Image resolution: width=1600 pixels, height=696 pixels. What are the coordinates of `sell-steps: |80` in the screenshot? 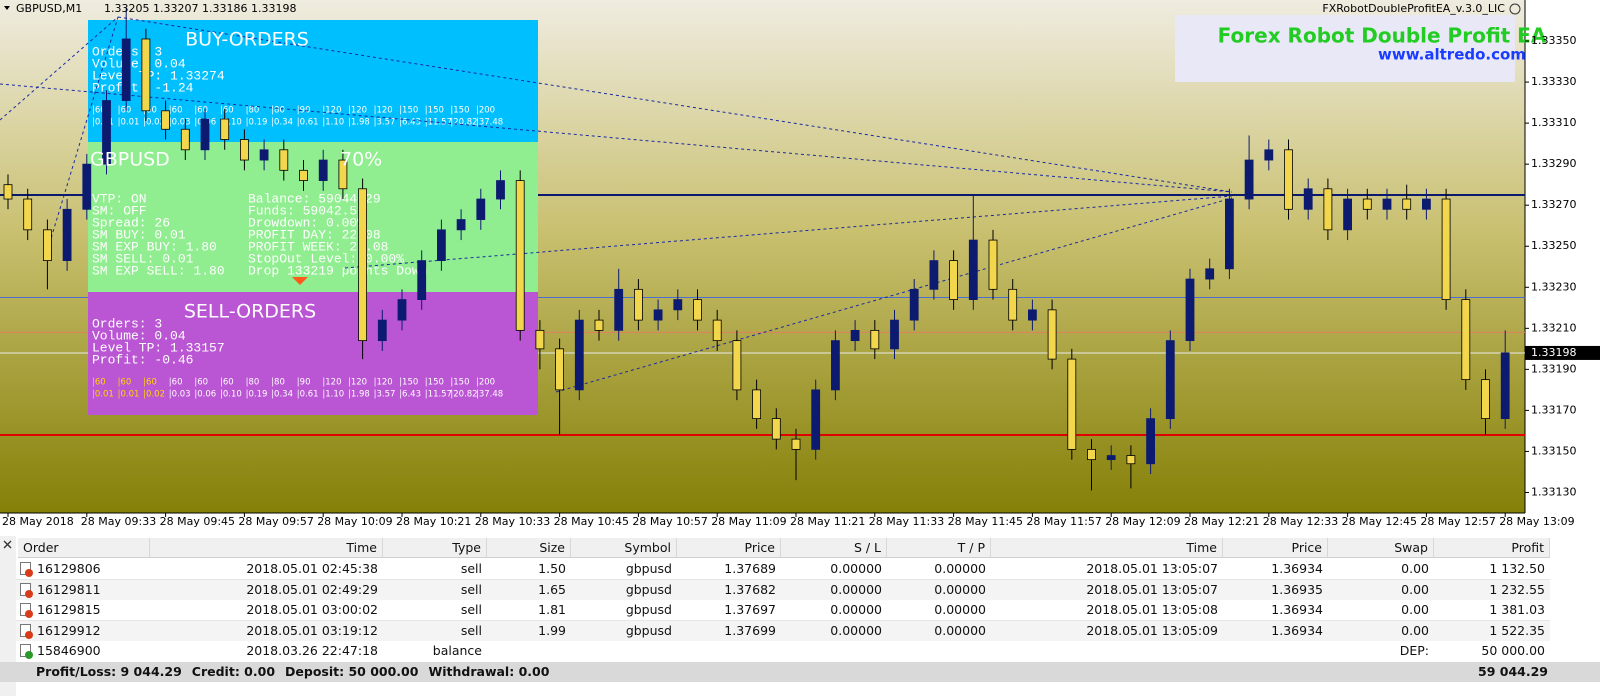 It's located at (278, 383).